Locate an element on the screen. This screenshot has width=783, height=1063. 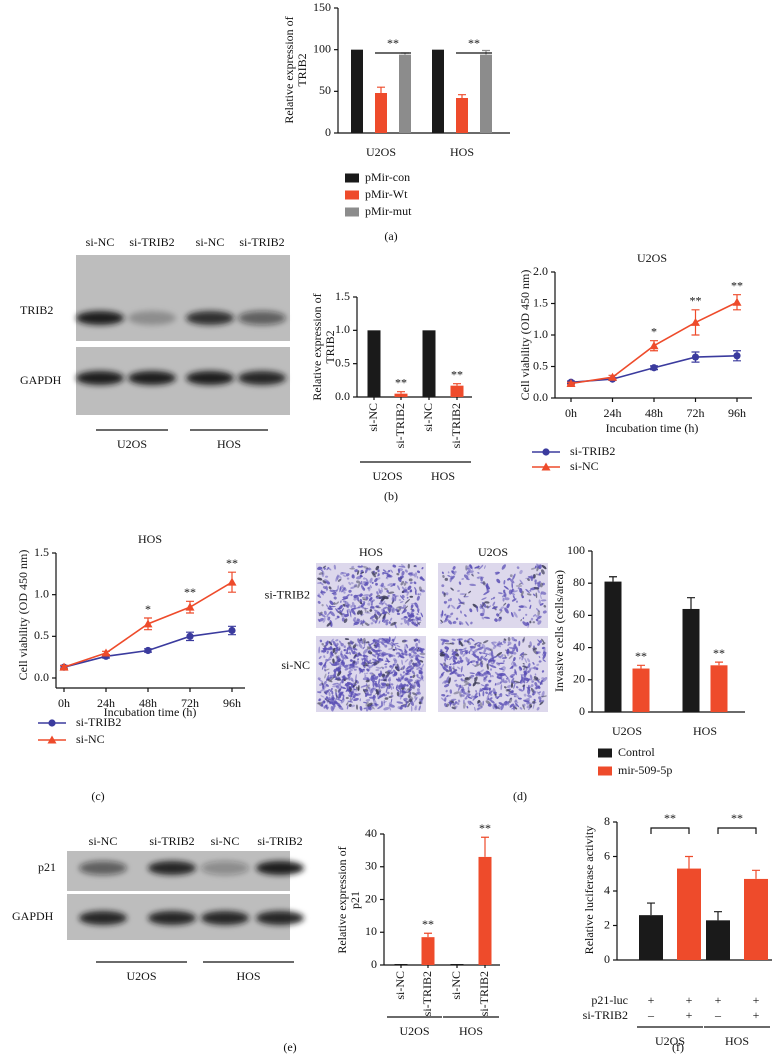
condition-label: p21-luc is located at coordinates (609, 1000).